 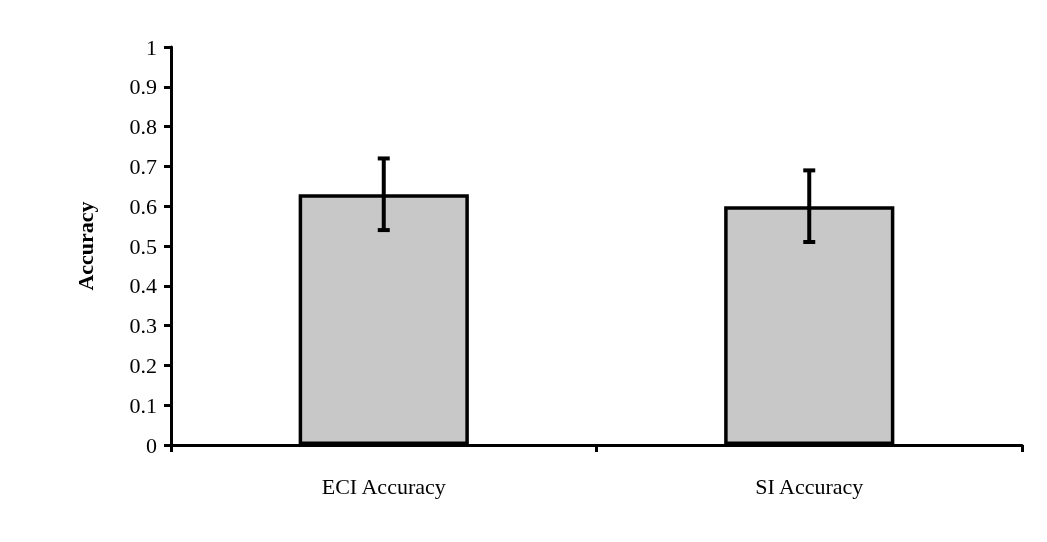 I want to click on y-tick-label: 0.2, so click(x=143, y=365).